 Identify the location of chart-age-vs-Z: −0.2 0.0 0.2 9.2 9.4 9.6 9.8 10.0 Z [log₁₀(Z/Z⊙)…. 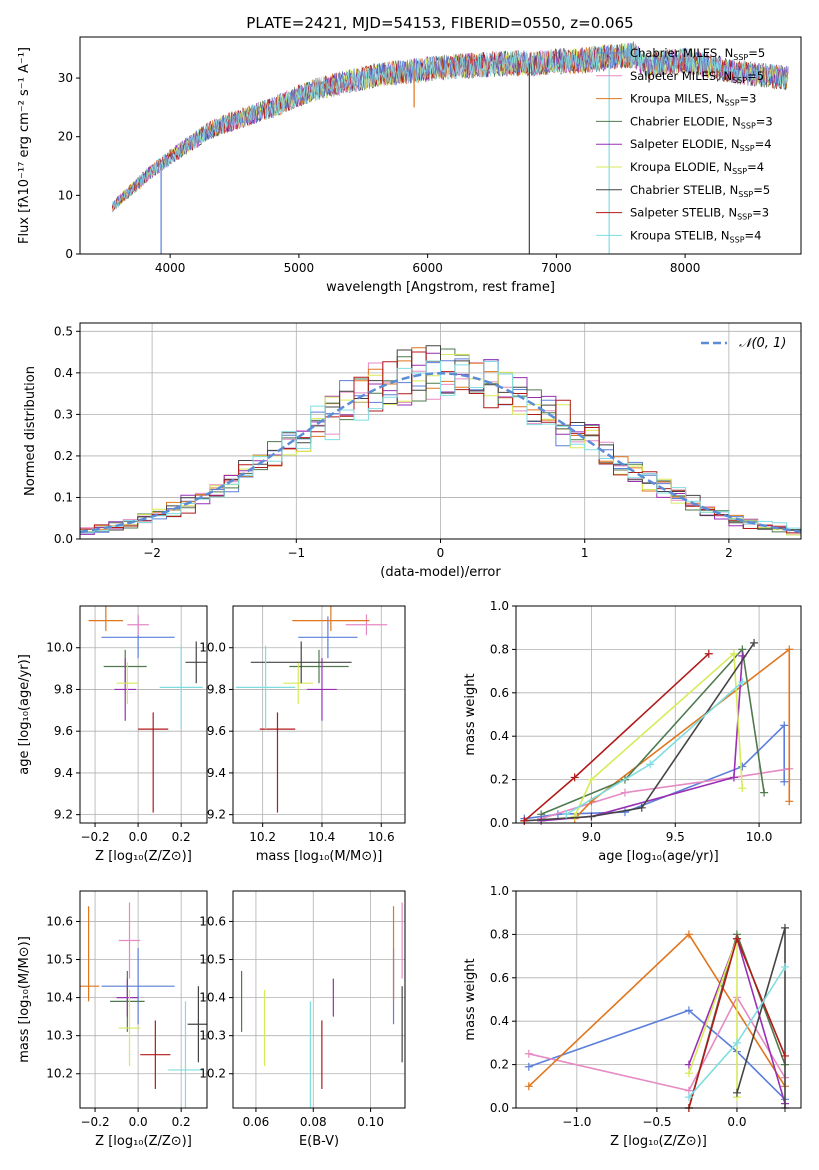
(112, 734).